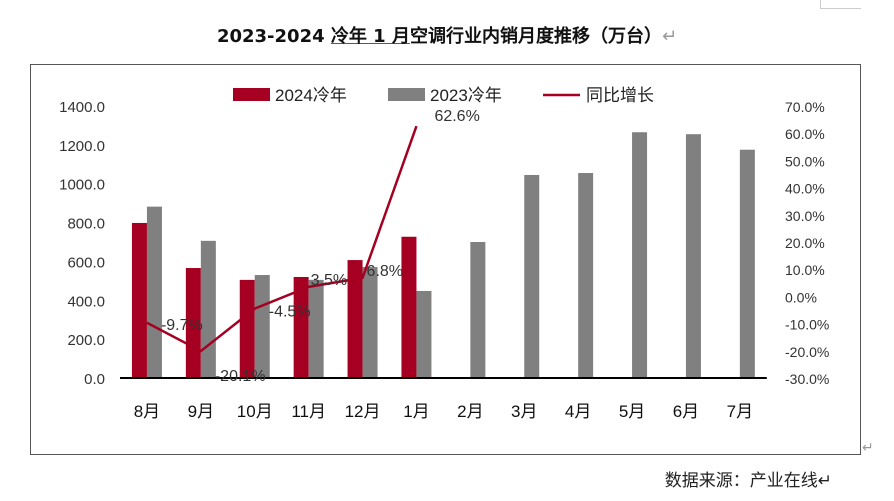 The width and height of the screenshot is (894, 501). I want to click on x-axis-tick: 11月, so click(308, 411).